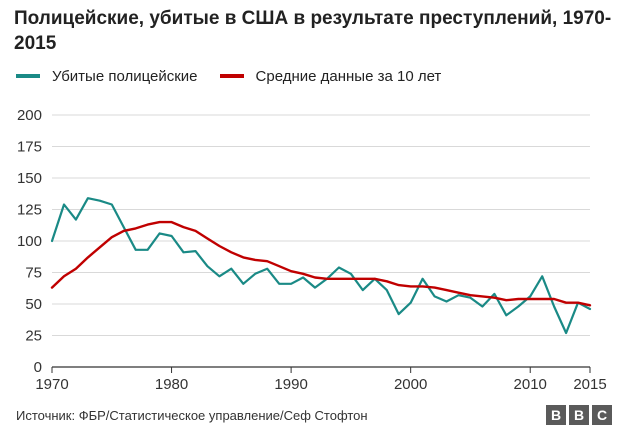 The height and width of the screenshot is (437, 624). Describe the element at coordinates (29, 210) in the screenshot. I see `y-tick-label-125: 125` at that location.